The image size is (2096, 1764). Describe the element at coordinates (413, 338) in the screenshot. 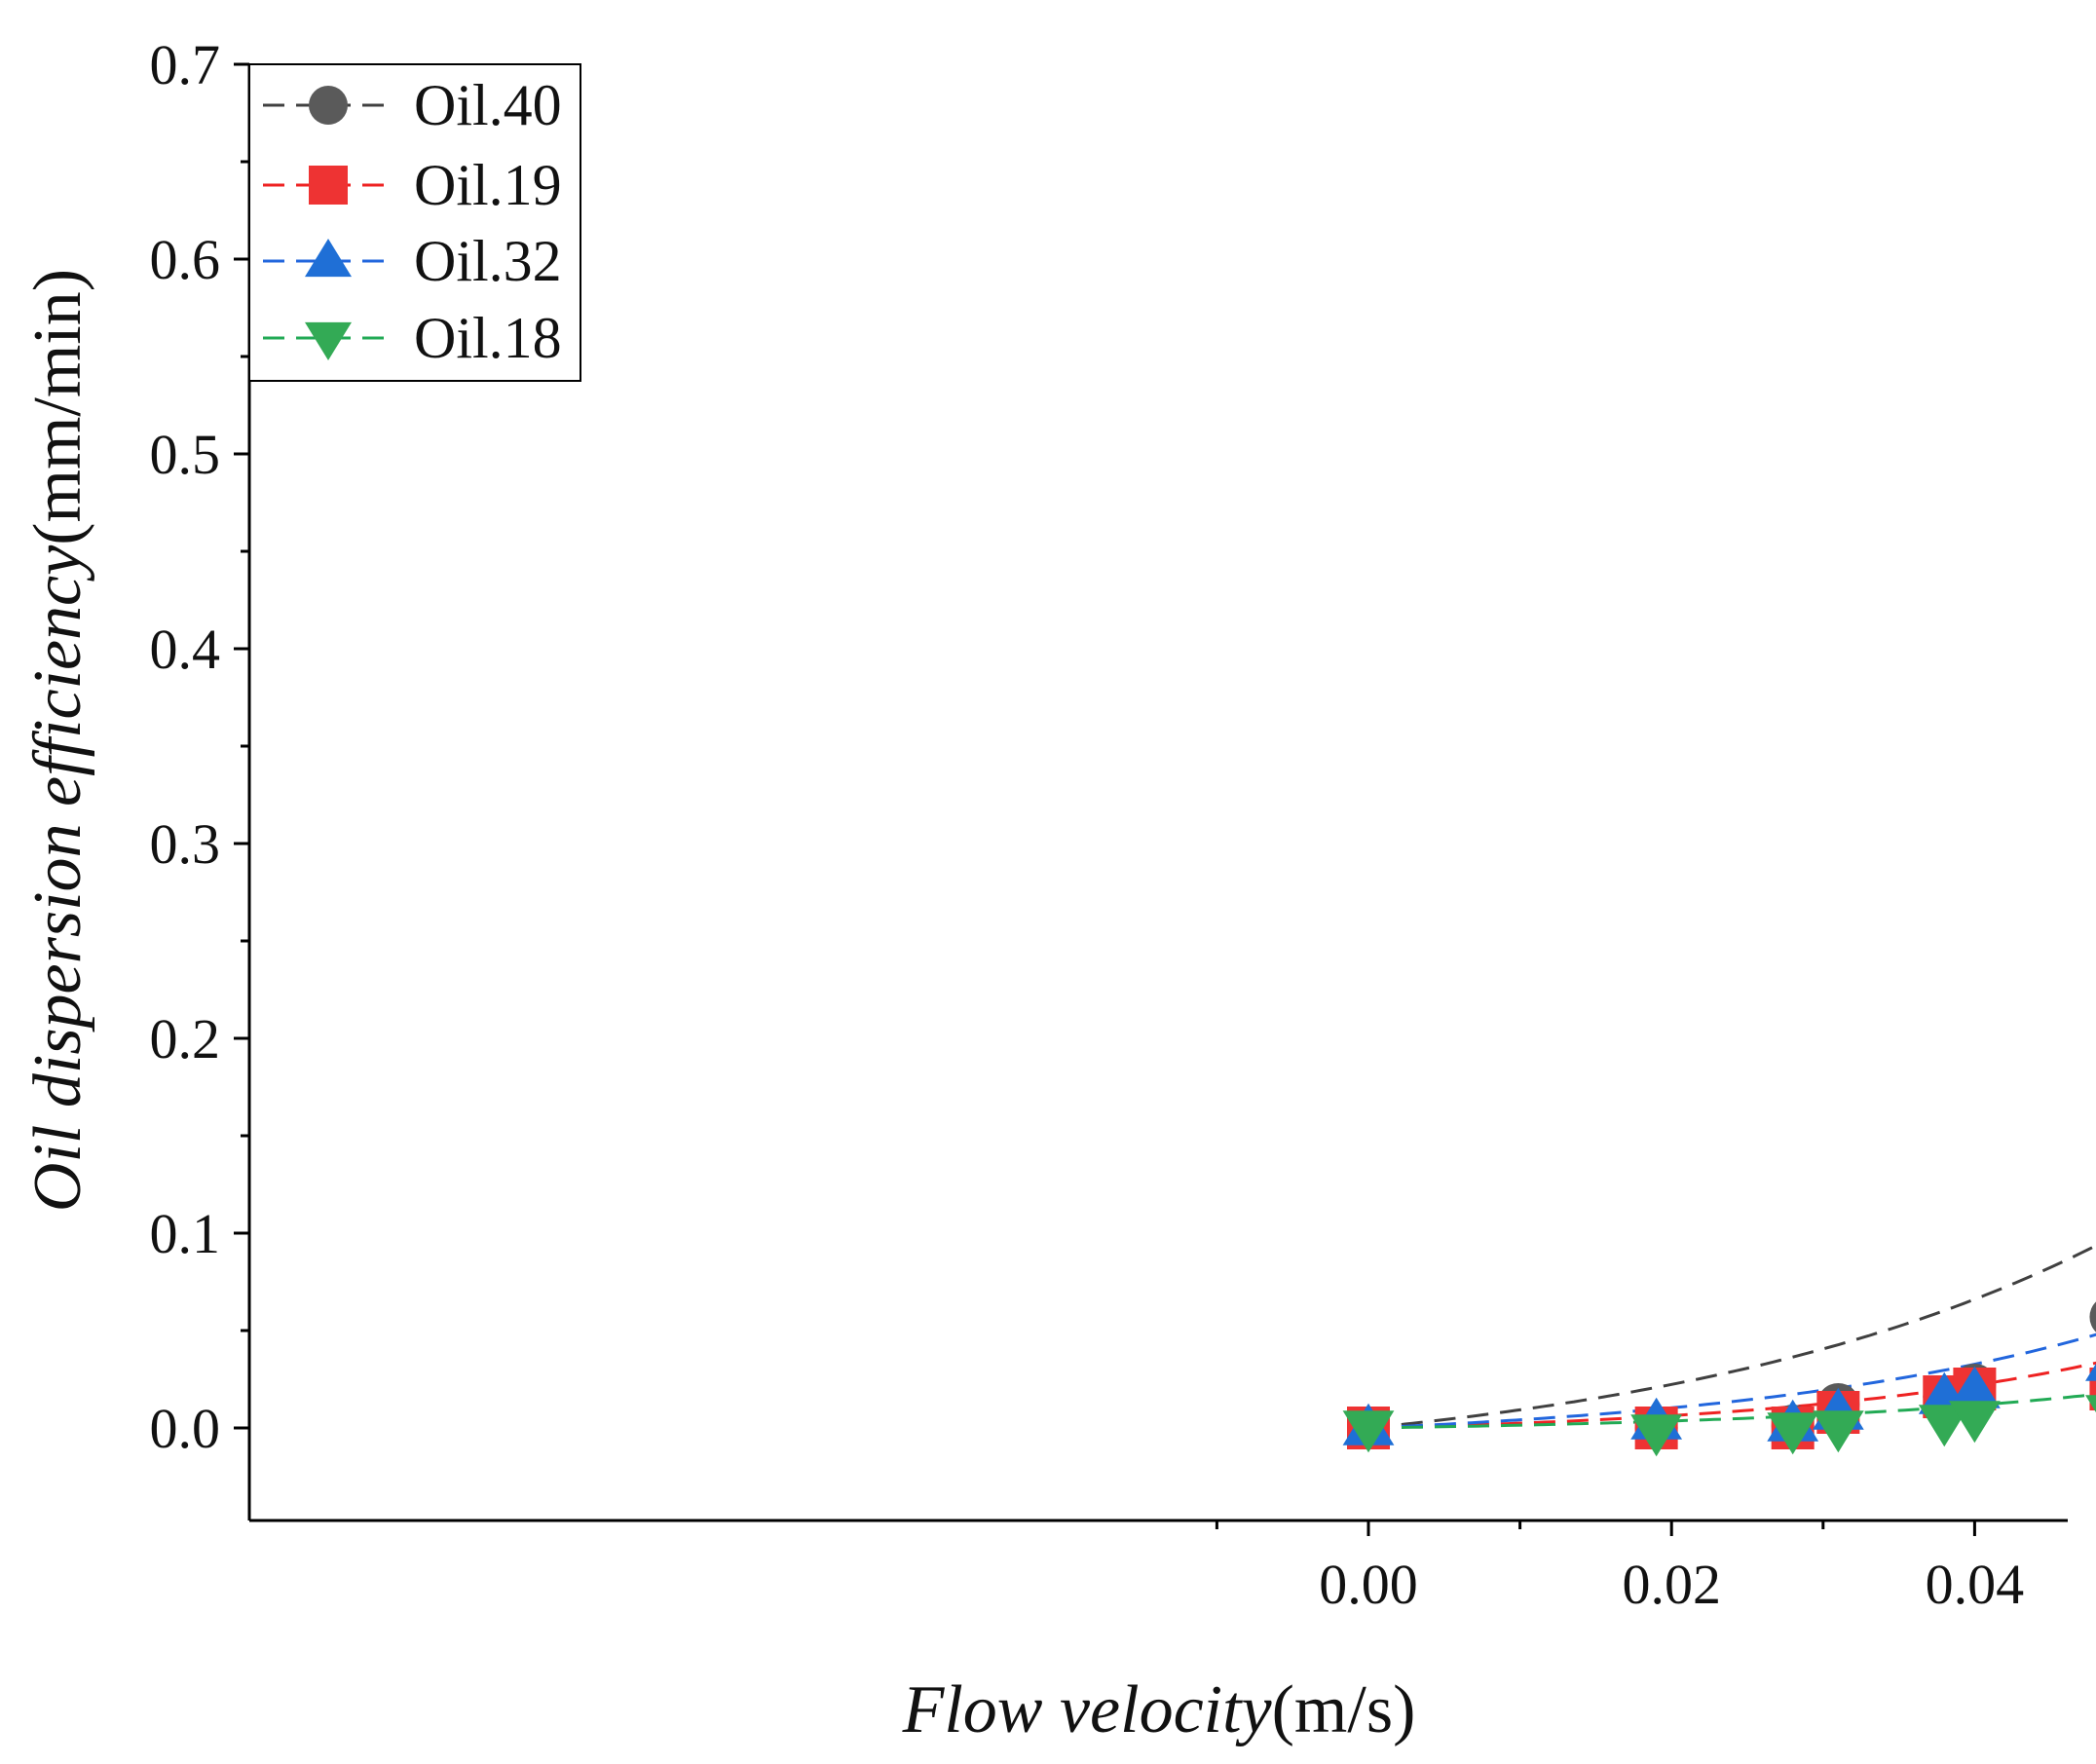

I see `legend-item-oil-18: Oil.18` at that location.